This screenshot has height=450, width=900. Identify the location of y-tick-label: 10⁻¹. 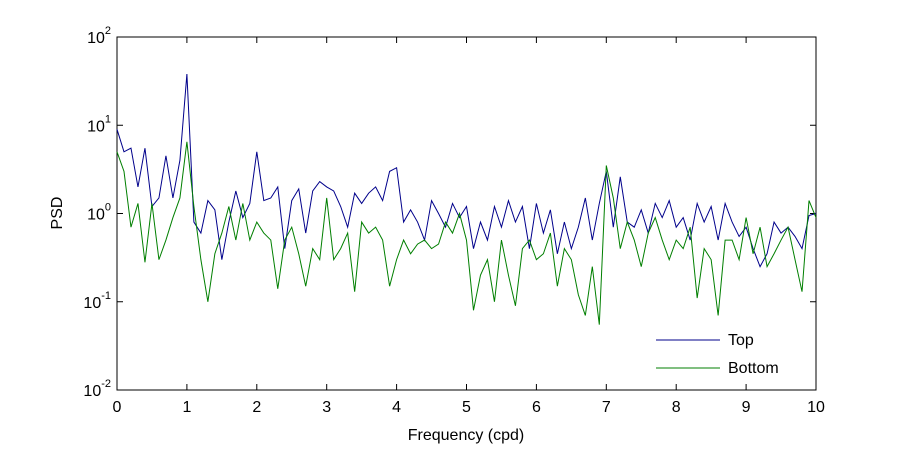
(97, 301).